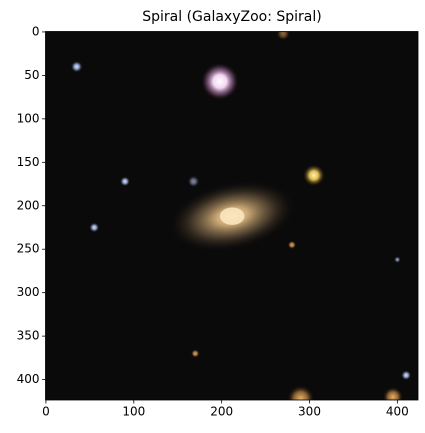 Image resolution: width=425 pixels, height=433 pixels. I want to click on y-tick-label: 200, so click(28, 205).